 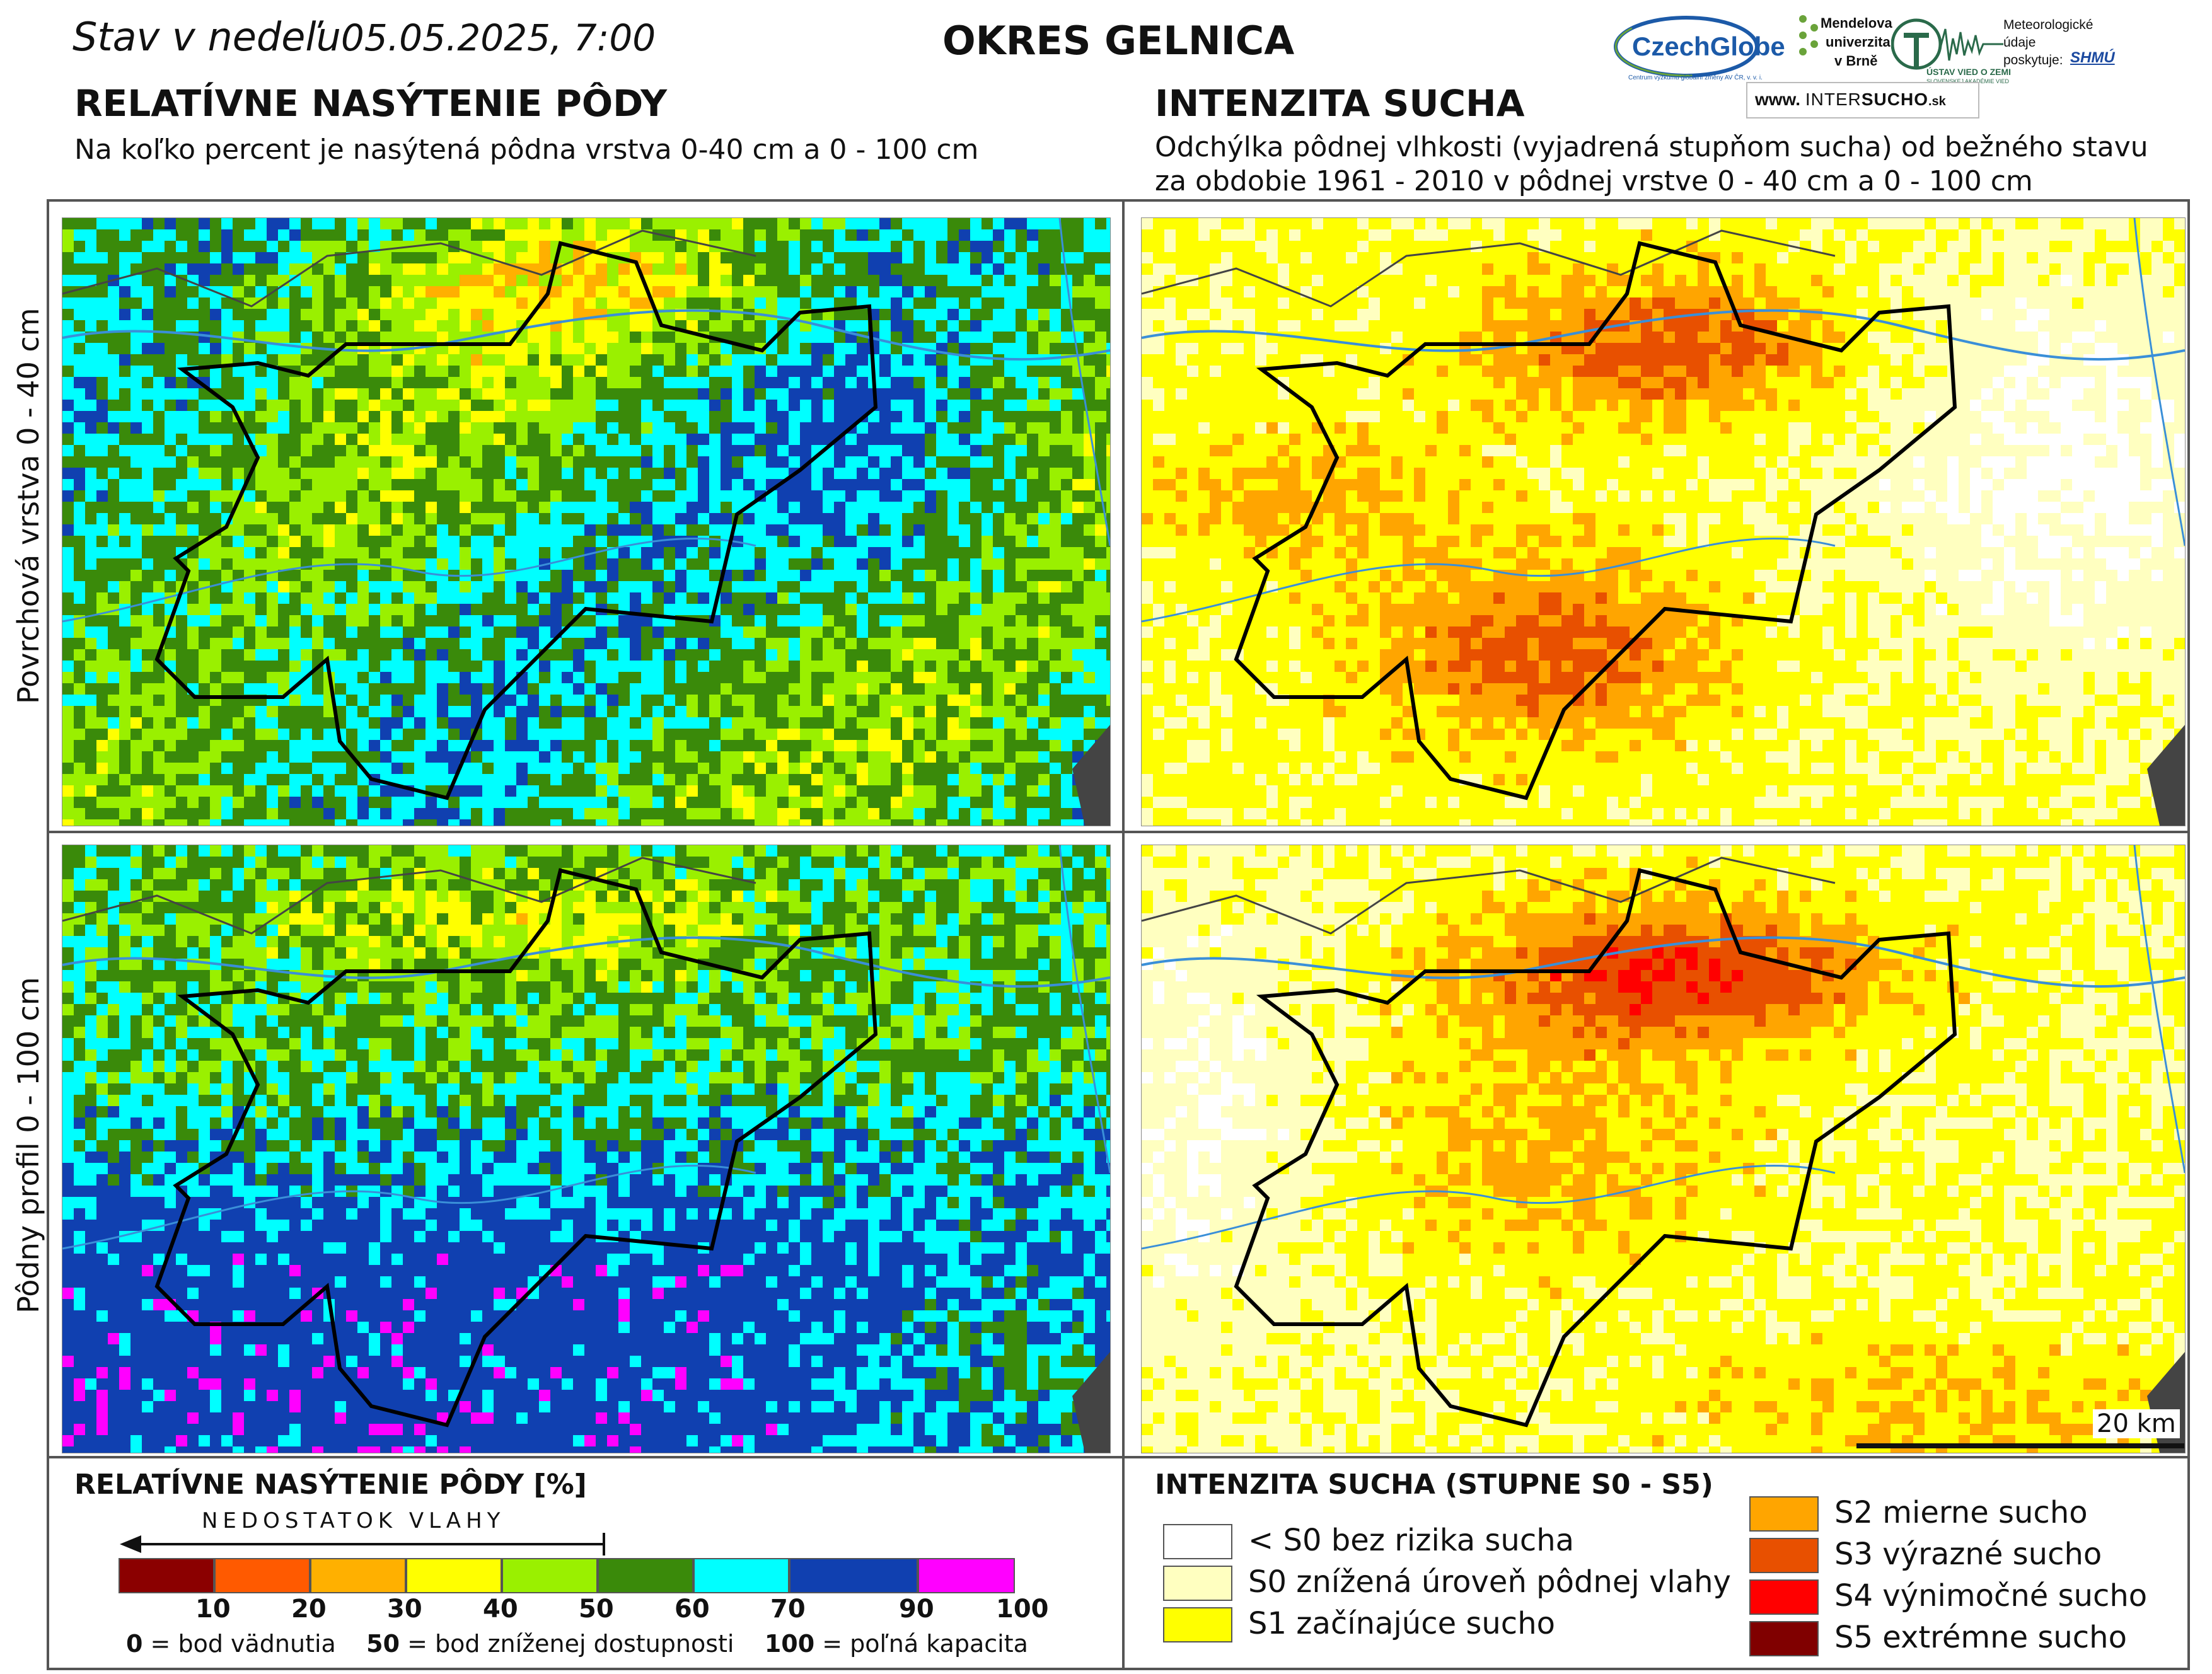 I want to click on drought-legend-label: S3 výrazné sucho, so click(x=1968, y=1554).